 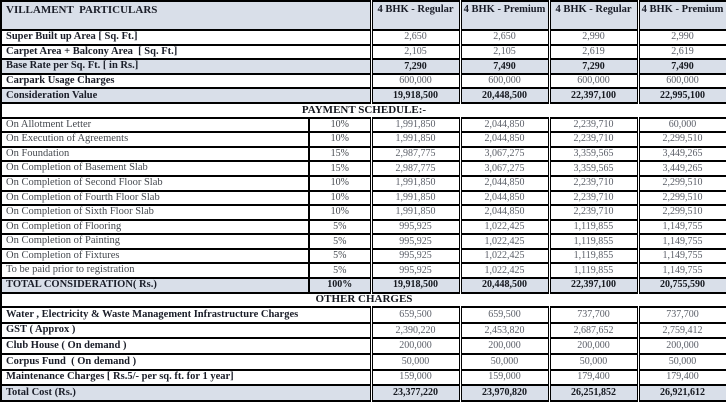 What do you see at coordinates (155, 125) in the screenshot?
I see `row-label: On Allotment Letter` at bounding box center [155, 125].